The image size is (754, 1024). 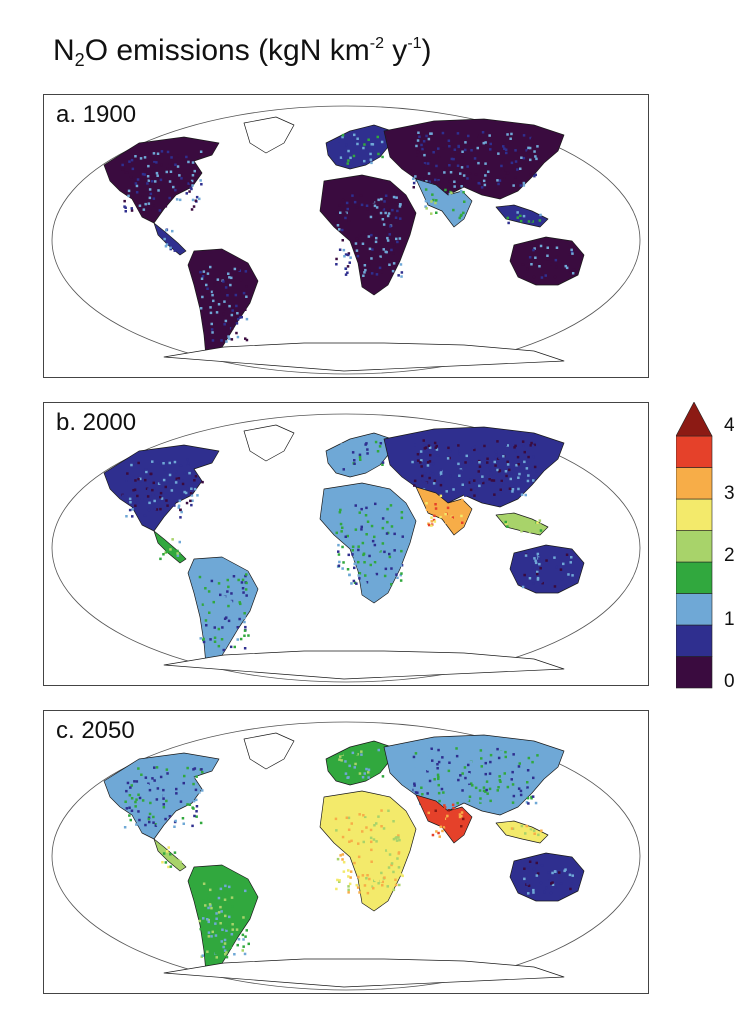 What do you see at coordinates (341, 763) in the screenshot?
I see `speckle-europe-2050` at bounding box center [341, 763].